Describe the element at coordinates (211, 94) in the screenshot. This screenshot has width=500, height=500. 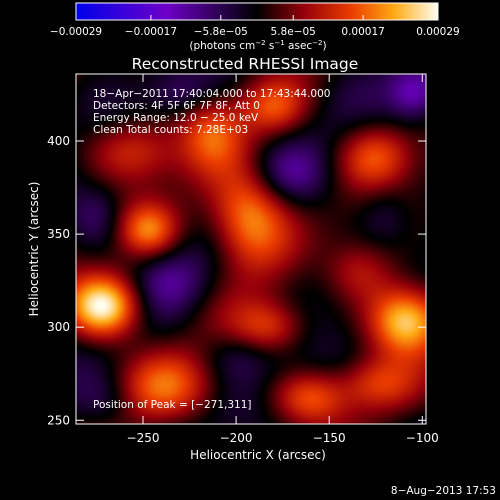
I see `annotation-time-range: 18−Apr−2011 17:40:04.000 to 17:43:44.000` at that location.